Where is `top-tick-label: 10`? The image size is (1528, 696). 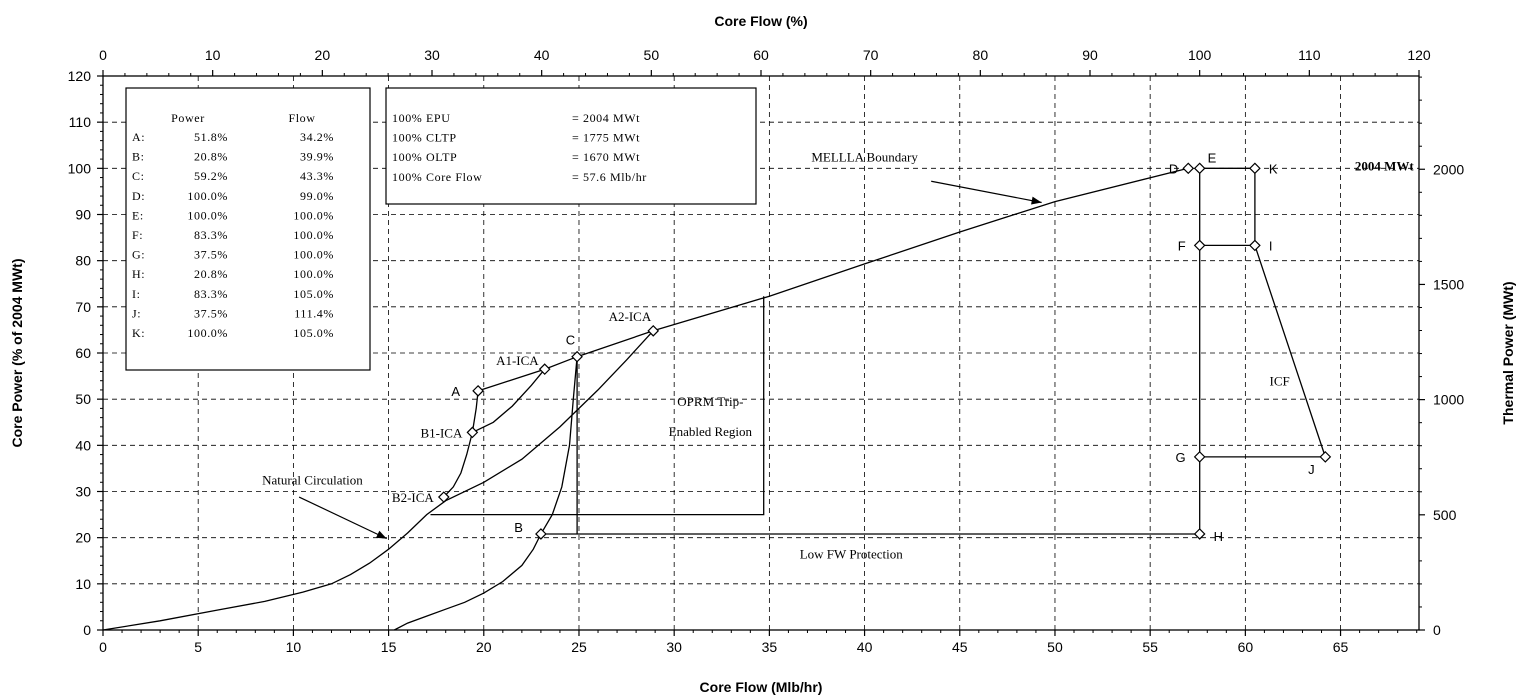 top-tick-label: 10 is located at coordinates (213, 55).